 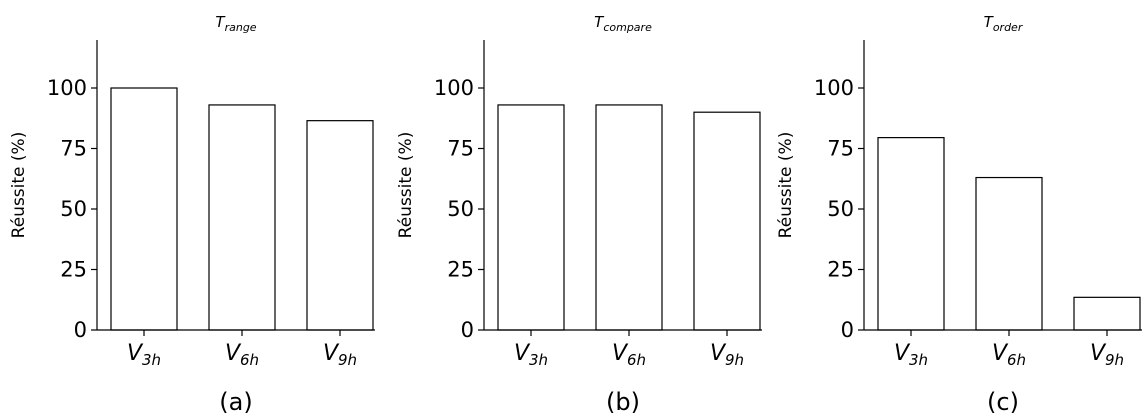 What do you see at coordinates (1003, 402) in the screenshot?
I see `panel-label: (c)` at bounding box center [1003, 402].